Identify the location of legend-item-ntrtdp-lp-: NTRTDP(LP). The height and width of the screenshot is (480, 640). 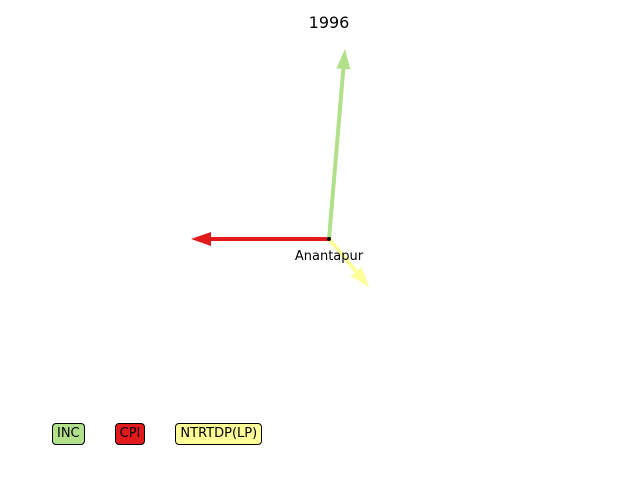
(219, 434).